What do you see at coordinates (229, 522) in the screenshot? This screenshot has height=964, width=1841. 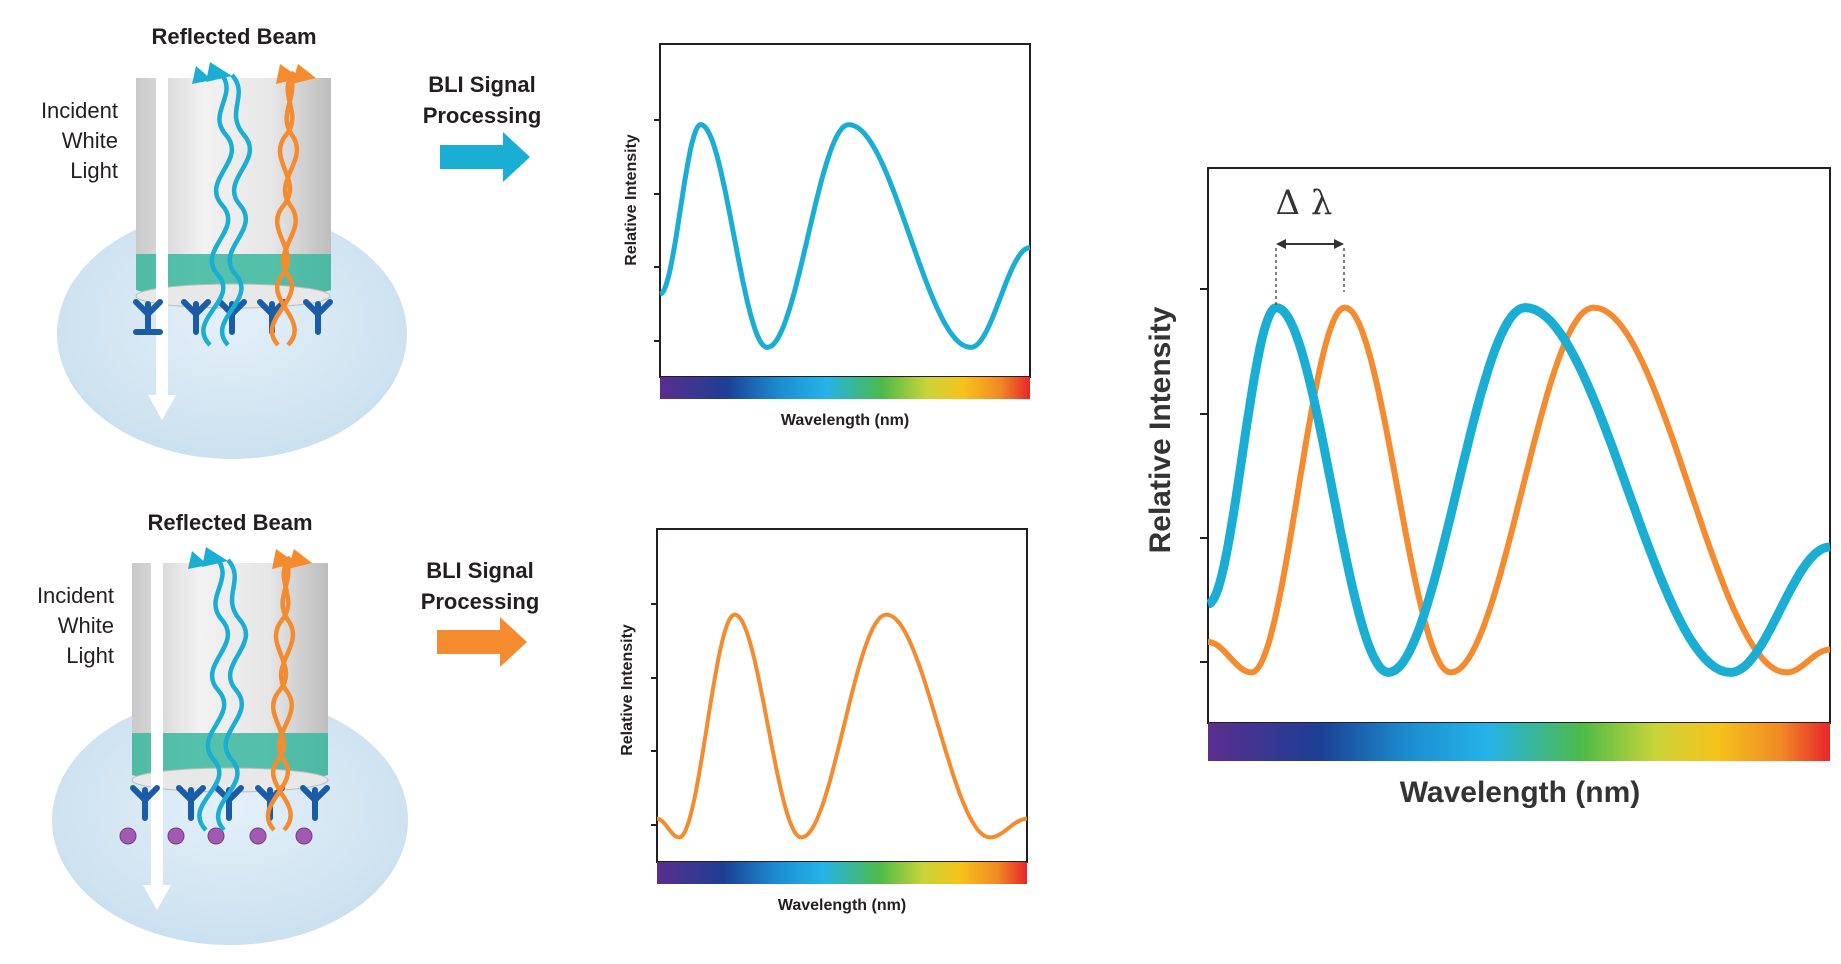 I see `reflected-beam-label-bottom: Reflected Beam` at bounding box center [229, 522].